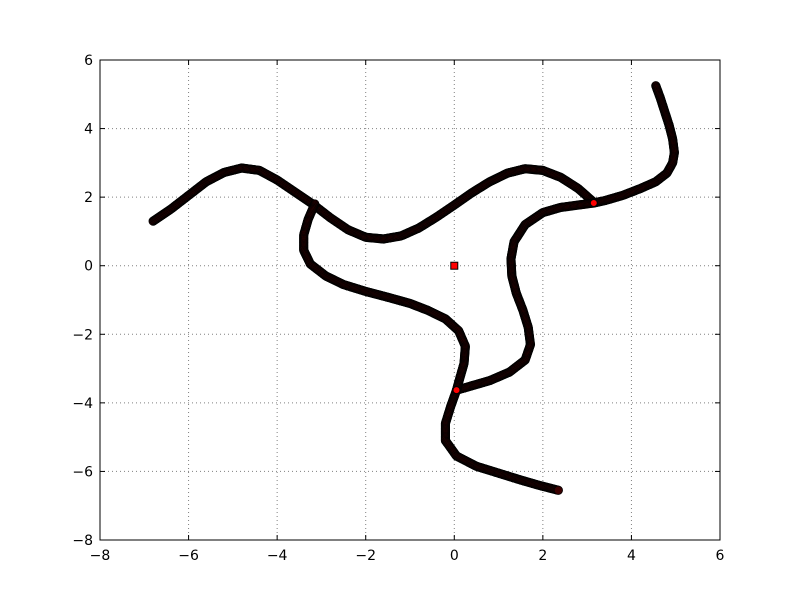 The image size is (800, 600). Describe the element at coordinates (542, 556) in the screenshot. I see `x-tick-label-5: 2` at that location.